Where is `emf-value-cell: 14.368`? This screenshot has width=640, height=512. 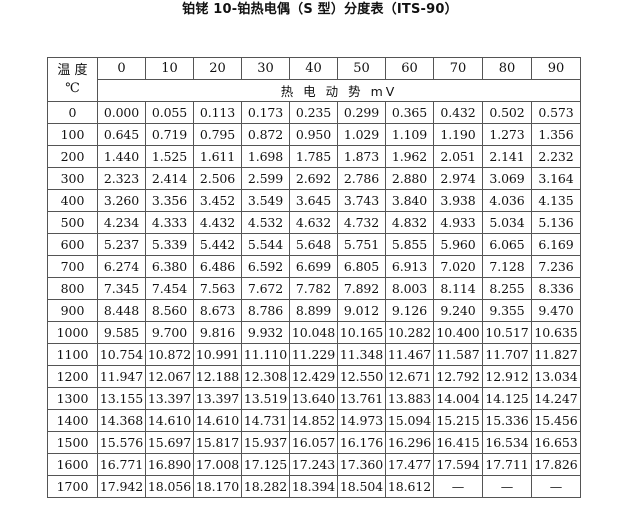 emf-value-cell: 14.368 is located at coordinates (121, 420).